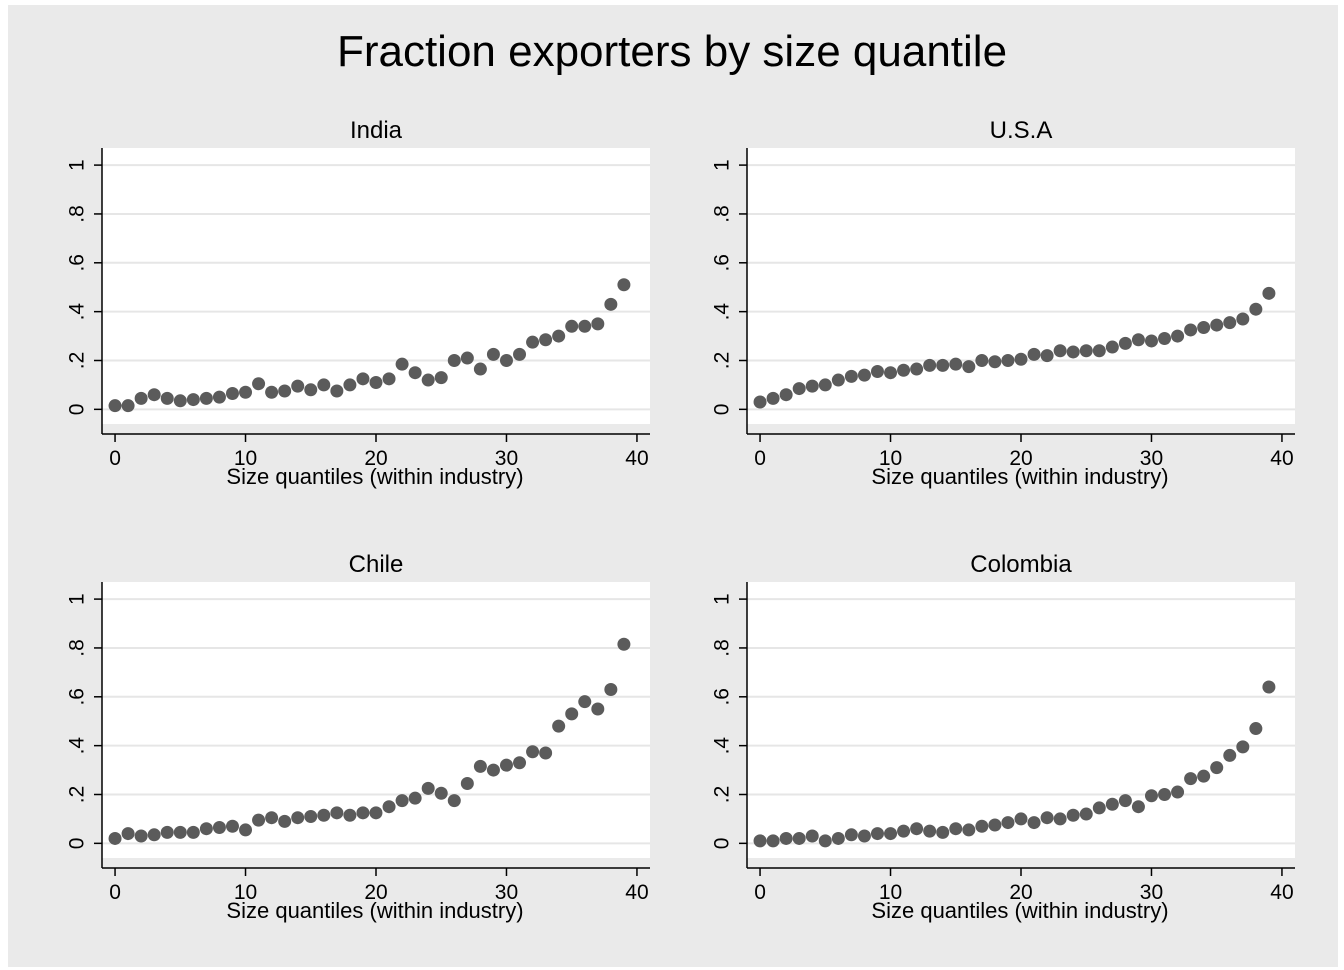 The image size is (1344, 970). What do you see at coordinates (722, 795) in the screenshot?
I see `y-tick-label: .2` at bounding box center [722, 795].